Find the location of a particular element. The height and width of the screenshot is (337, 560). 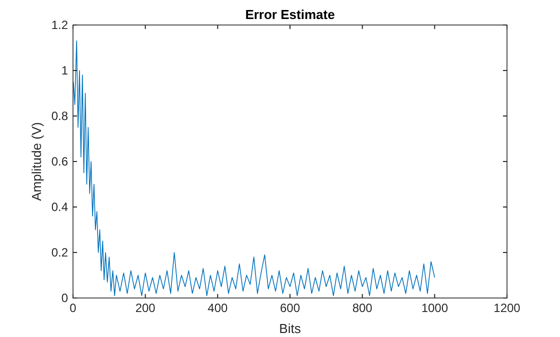

y-axis-title: Amplitude (V) is located at coordinates (36, 161).